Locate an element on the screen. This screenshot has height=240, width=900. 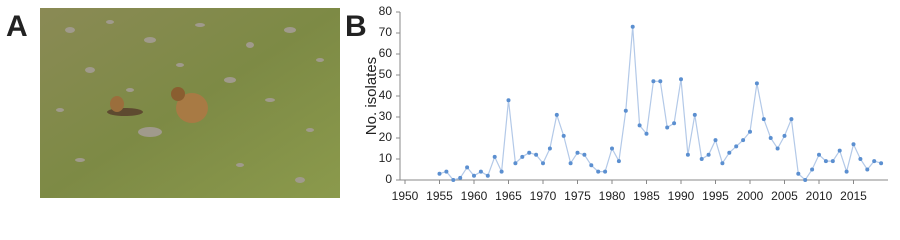
y-tick-label: 70 is located at coordinates (386, 32).